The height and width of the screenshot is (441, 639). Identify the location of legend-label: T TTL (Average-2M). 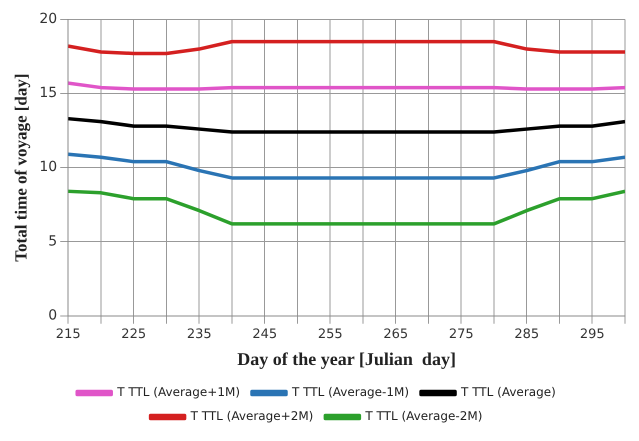
(423, 416).